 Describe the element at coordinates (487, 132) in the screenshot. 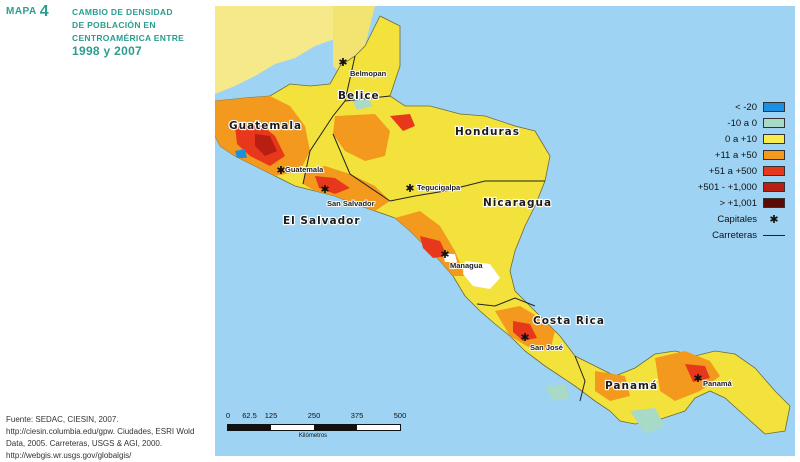

I see `label-honduras: Honduras` at that location.